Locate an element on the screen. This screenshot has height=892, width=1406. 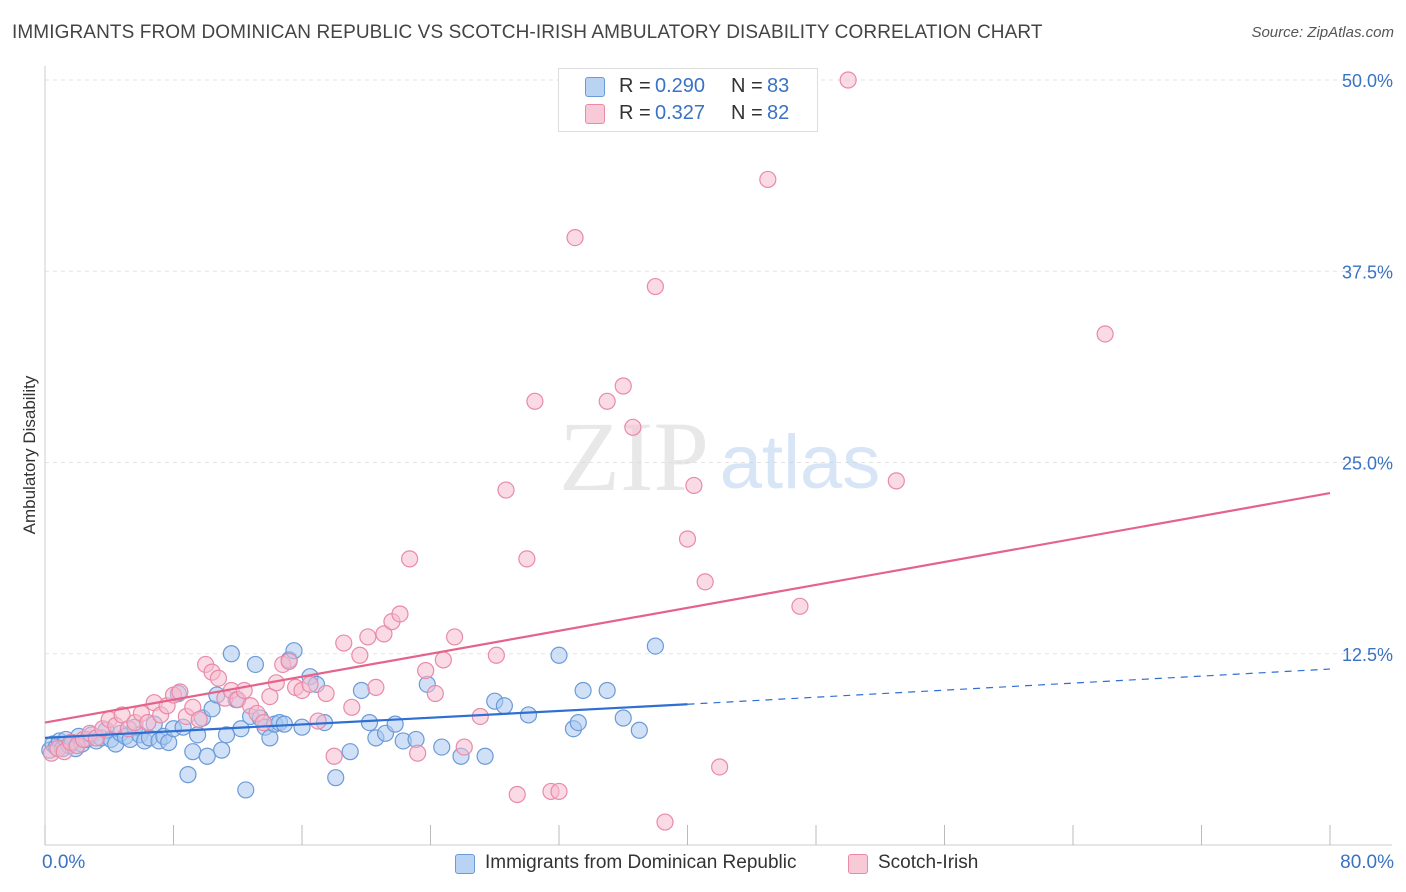
y-tick-label: 50.0% is located at coordinates (1367, 81).